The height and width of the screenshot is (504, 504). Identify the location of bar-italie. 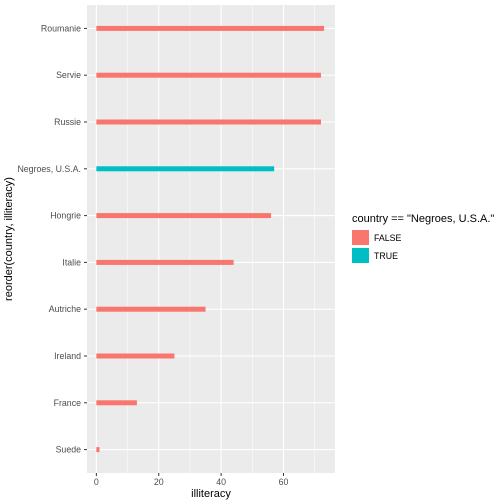
(165, 262).